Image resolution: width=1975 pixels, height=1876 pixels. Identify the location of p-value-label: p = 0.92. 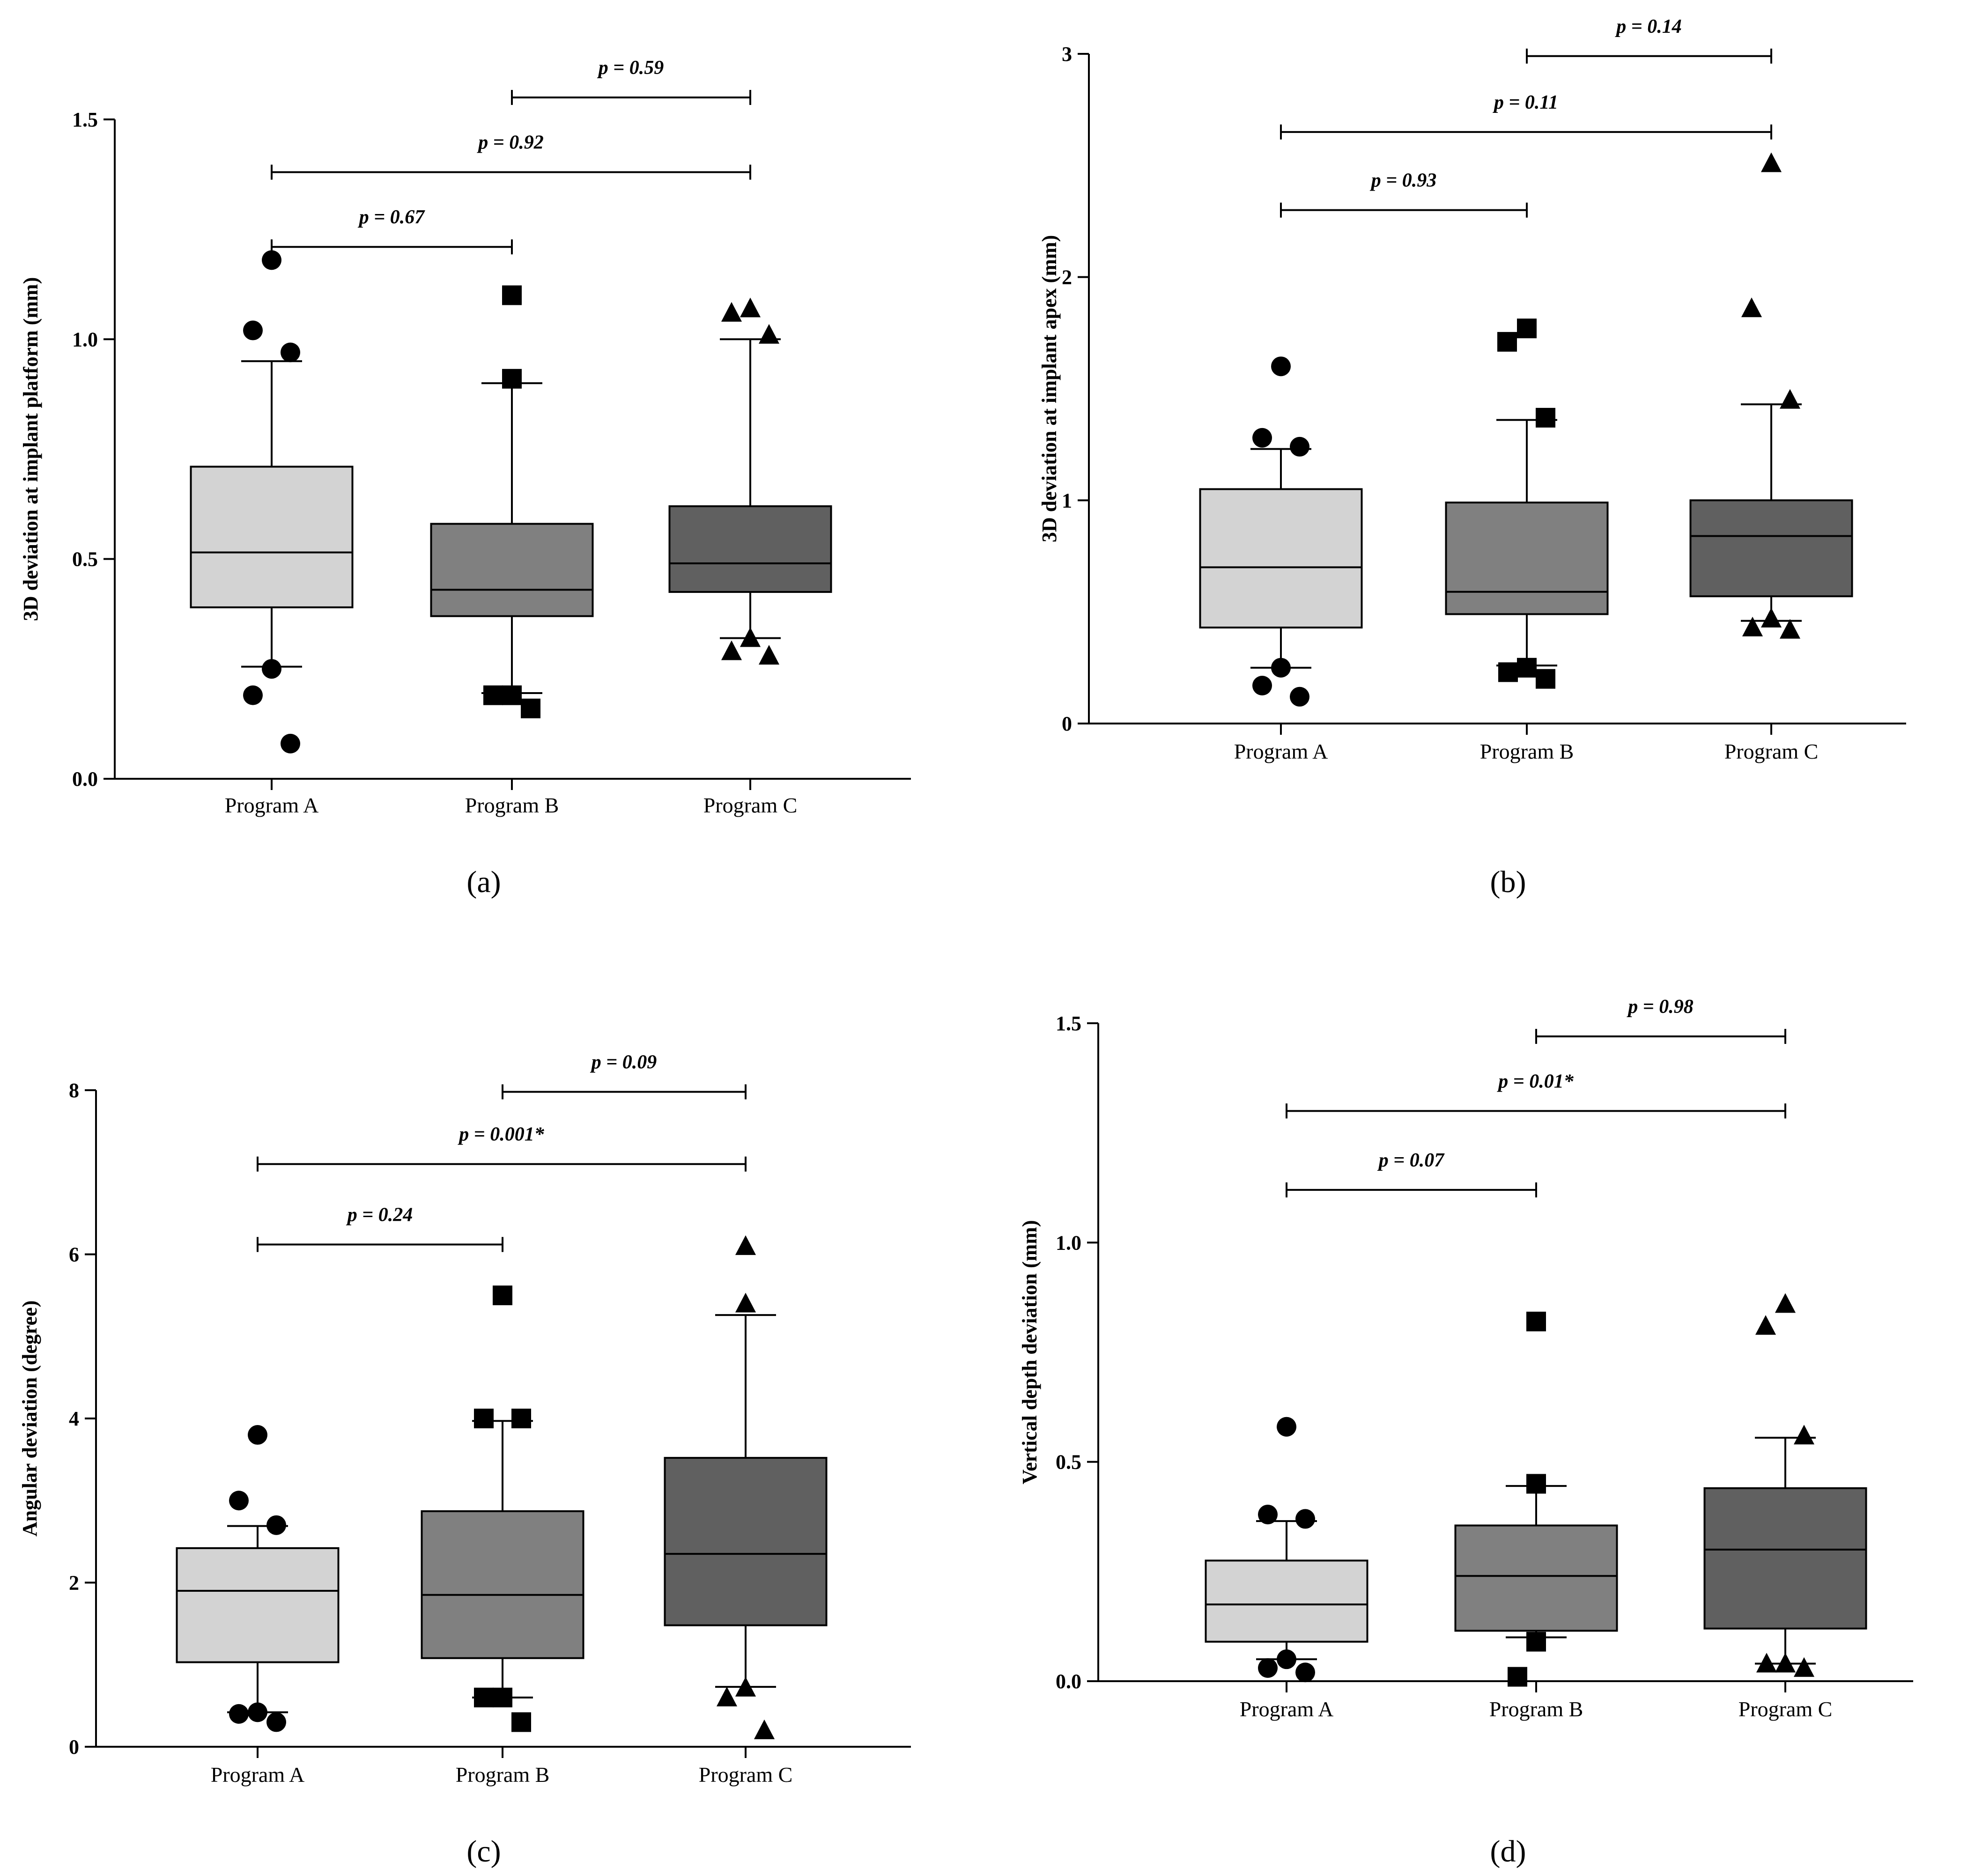
(510, 143).